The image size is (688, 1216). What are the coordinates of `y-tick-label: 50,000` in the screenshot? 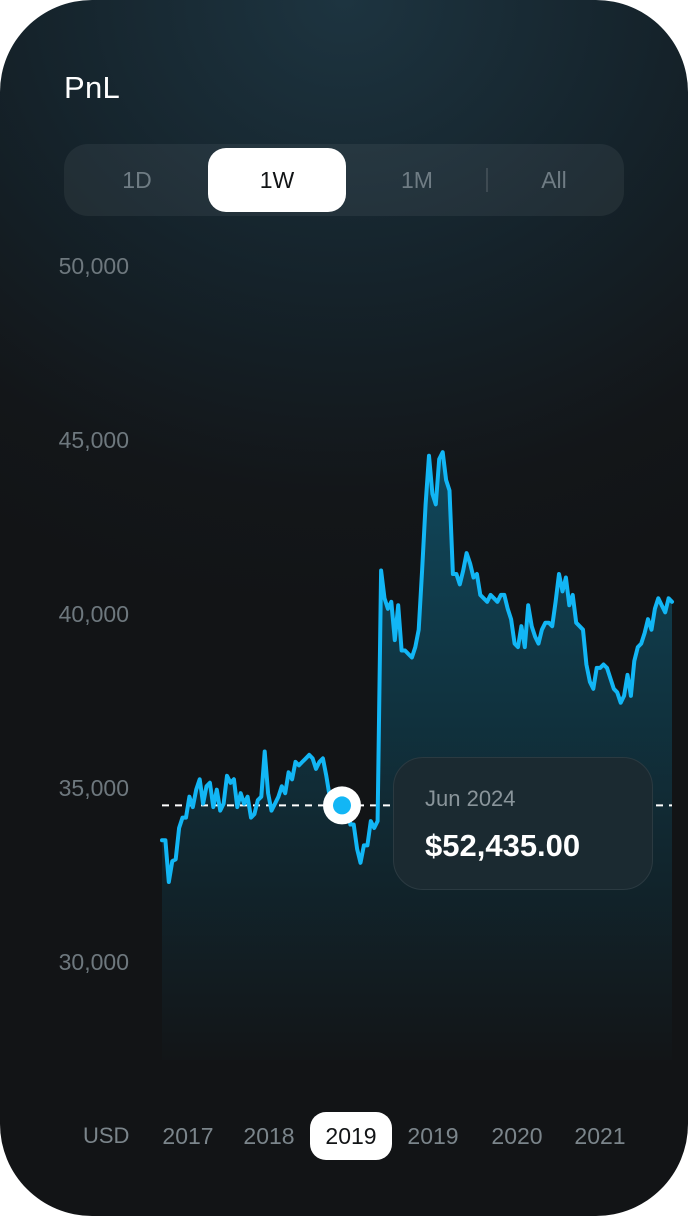 It's located at (94, 266).